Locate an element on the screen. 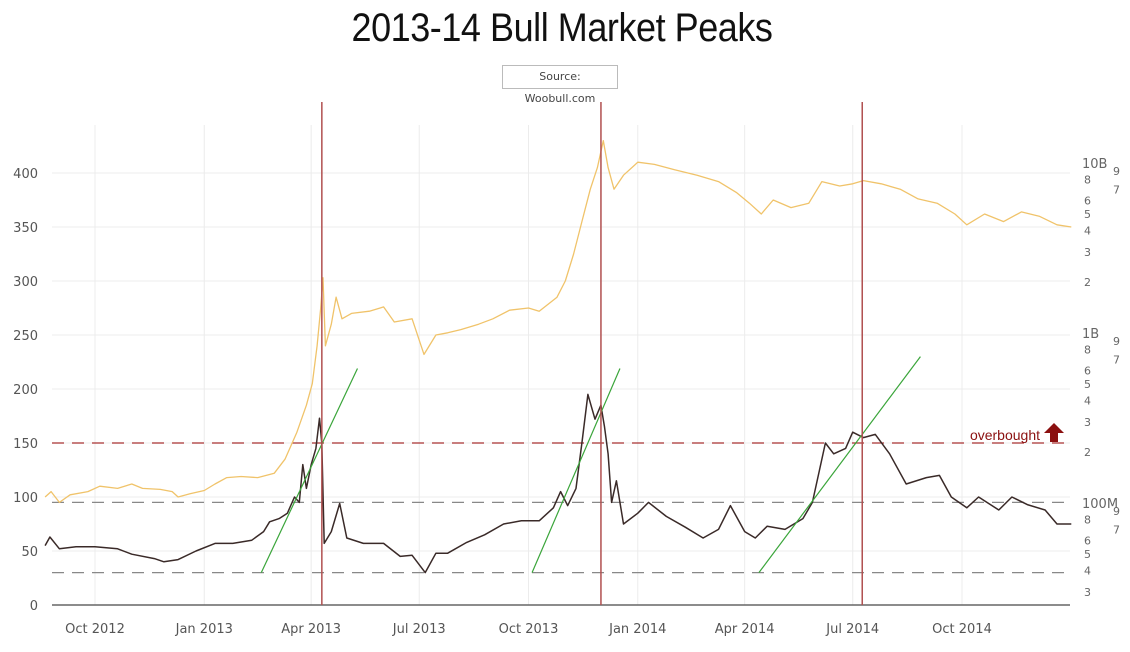 The height and width of the screenshot is (652, 1130). y-tick-label: 150 is located at coordinates (25, 444).